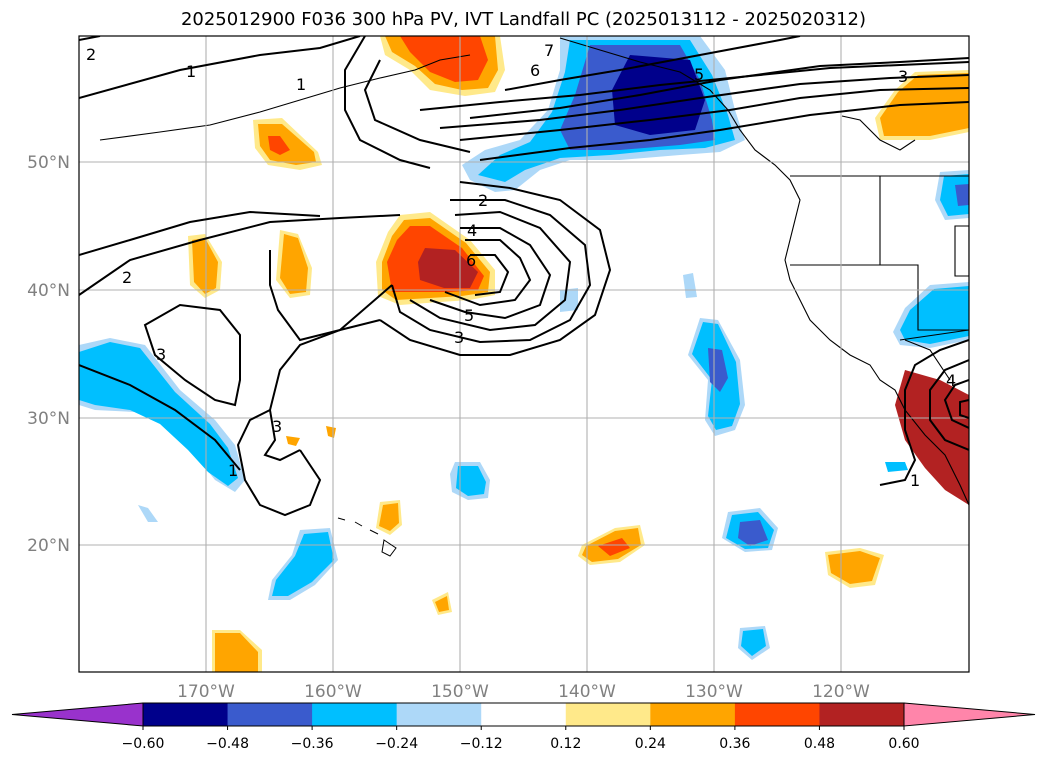 The width and height of the screenshot is (1047, 765). What do you see at coordinates (734, 744) in the screenshot?
I see `colorbar-tick-label: 0.36` at bounding box center [734, 744].